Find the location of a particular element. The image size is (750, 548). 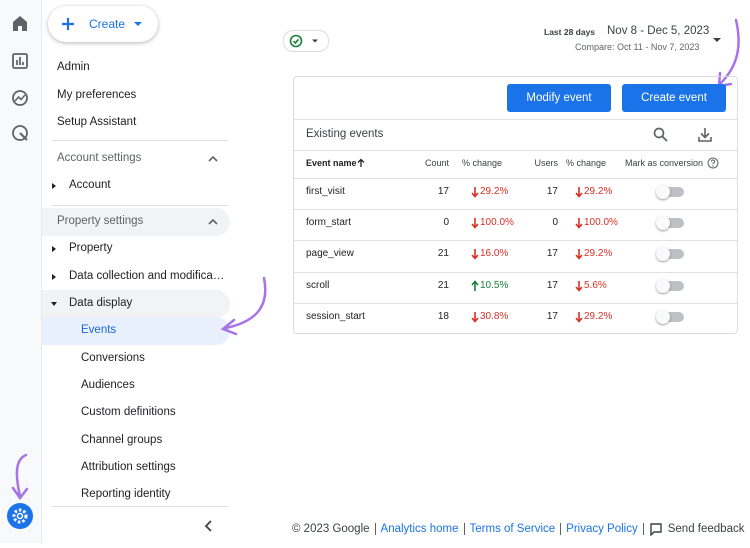

event-name: form_start is located at coordinates (329, 223).